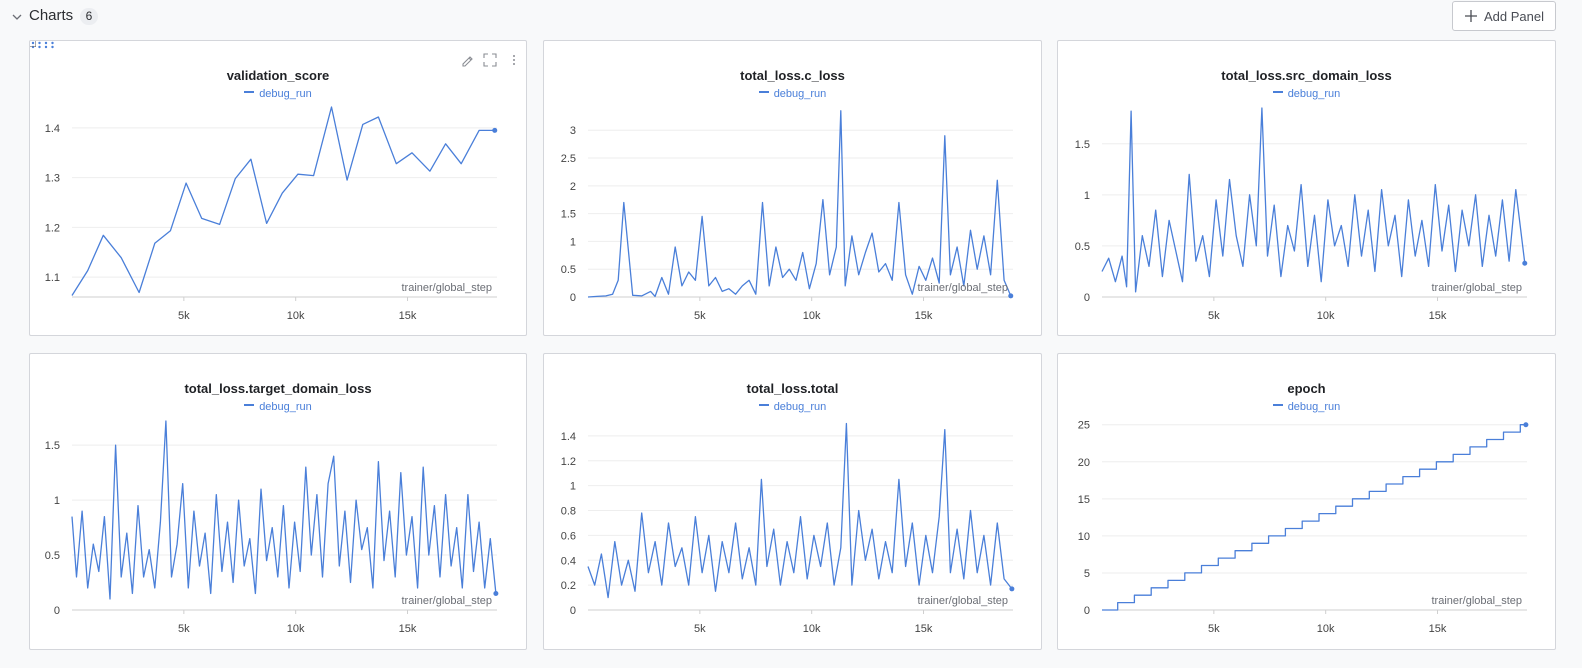 The height and width of the screenshot is (668, 1582). What do you see at coordinates (791, 17) in the screenshot?
I see `charts-section-header: Charts 6 Add Panel` at bounding box center [791, 17].